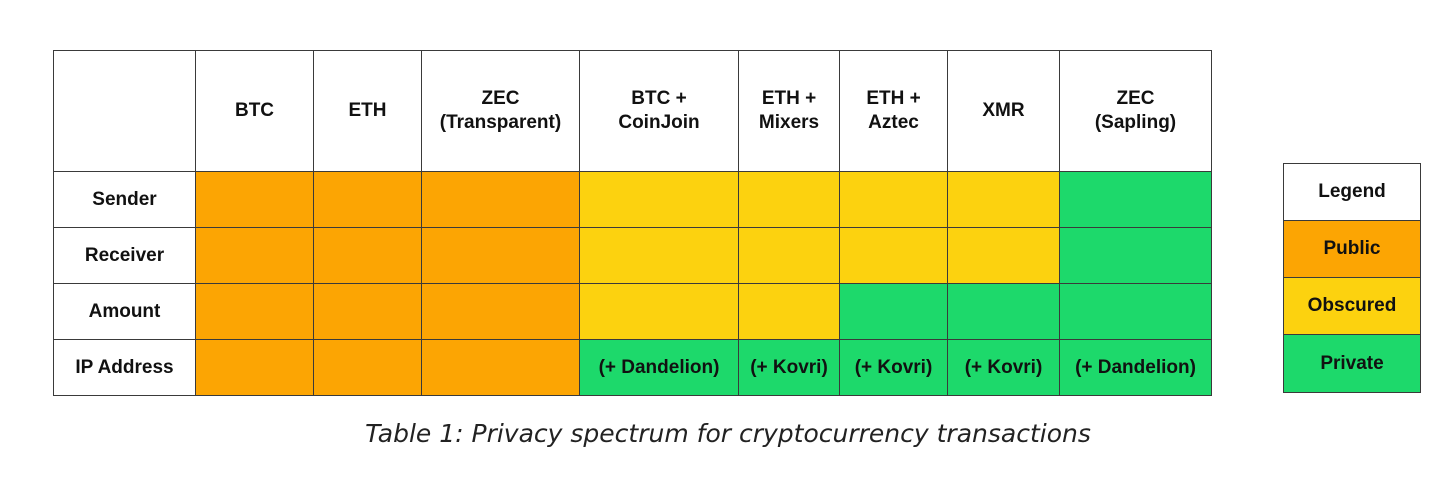  Describe the element at coordinates (124, 255) in the screenshot. I see `row-label: Receiver` at that location.